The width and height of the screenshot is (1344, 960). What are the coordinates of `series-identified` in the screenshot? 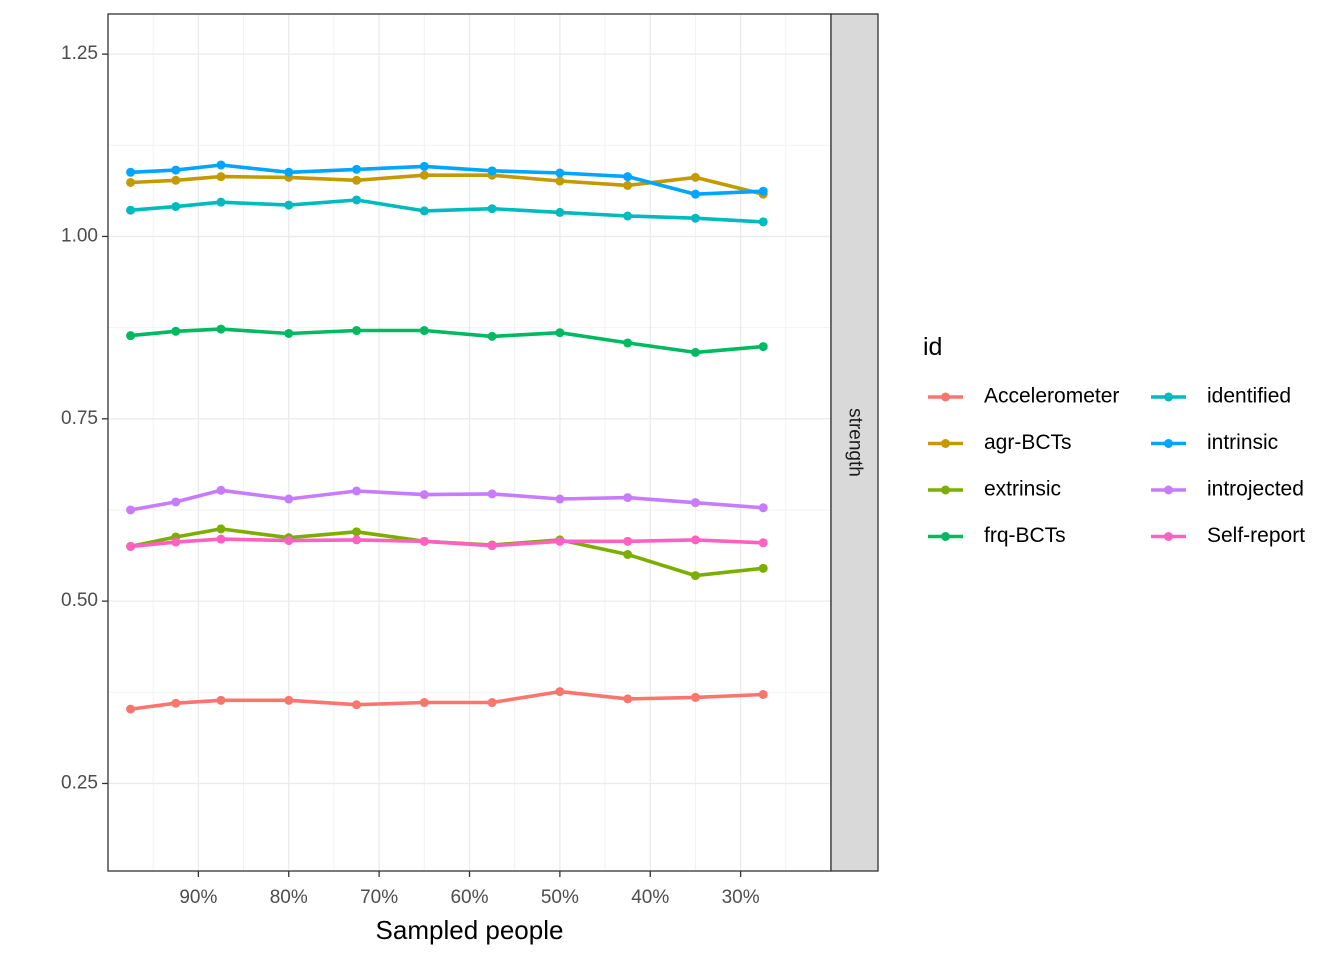 It's located at (447, 211).